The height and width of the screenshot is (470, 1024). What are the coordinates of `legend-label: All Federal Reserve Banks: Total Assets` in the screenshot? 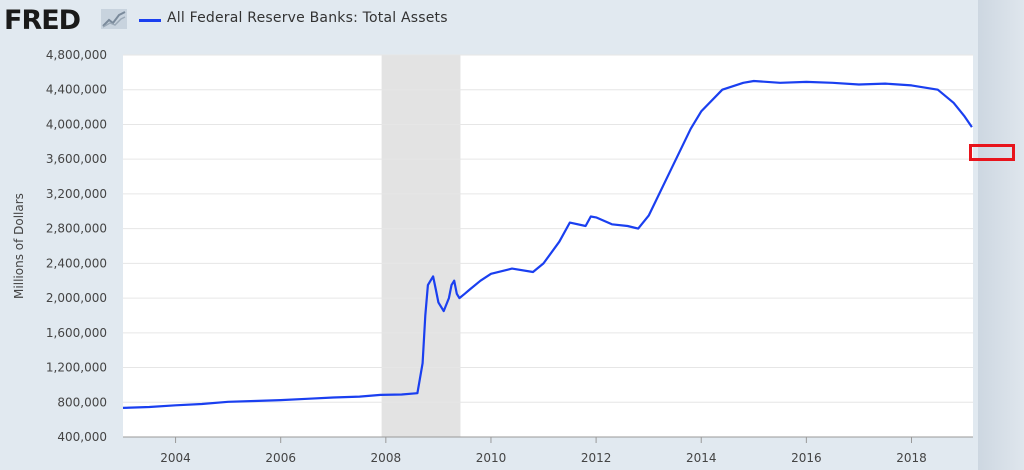 It's located at (307, 18).